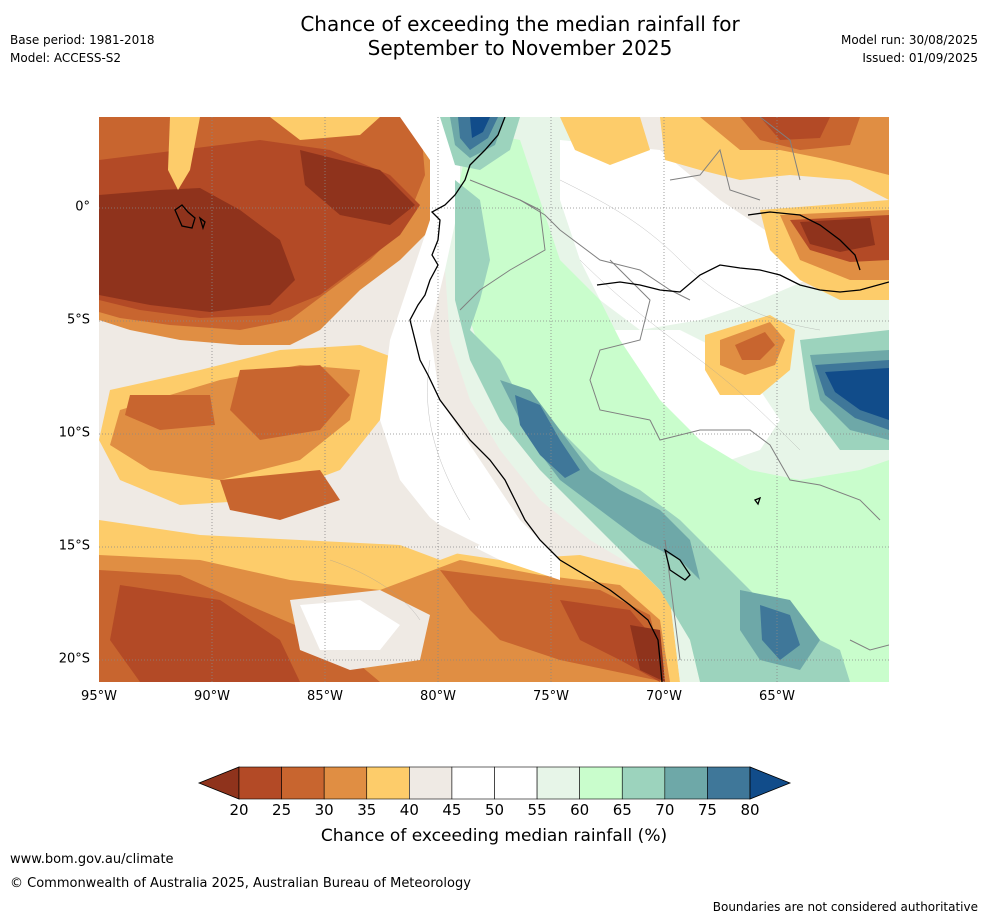  I want to click on model-label: Model: ACCESS-S2, so click(66, 58).